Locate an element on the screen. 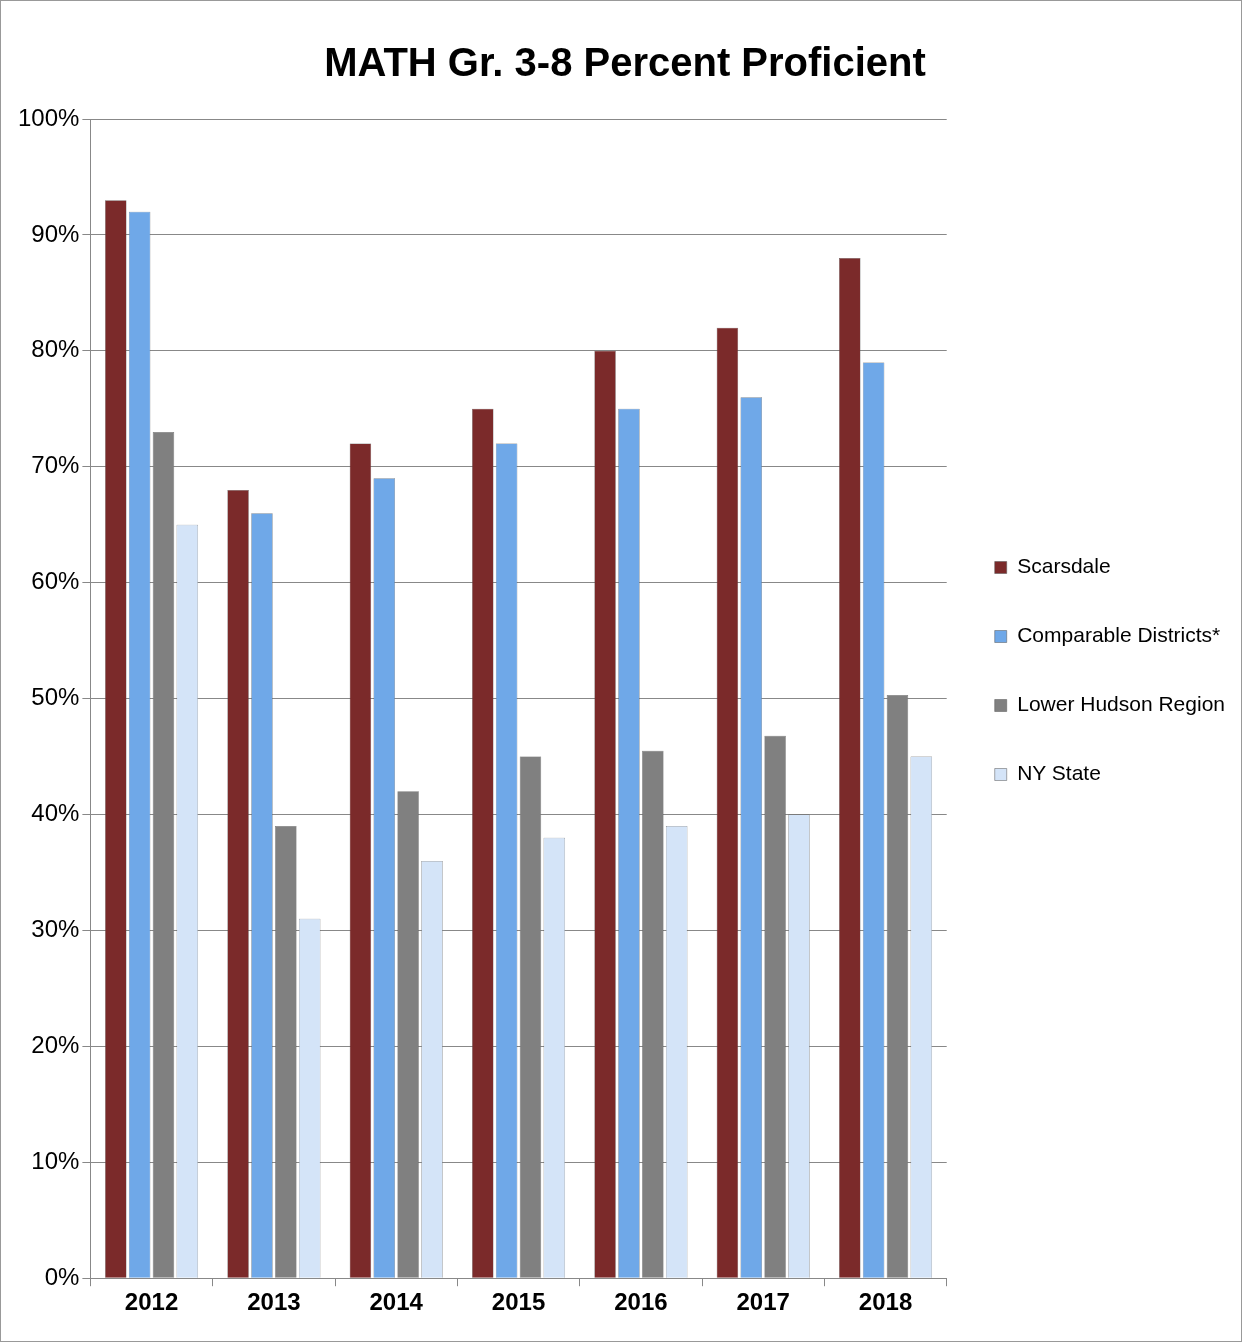  y-tick-label: 90% is located at coordinates (55, 233).